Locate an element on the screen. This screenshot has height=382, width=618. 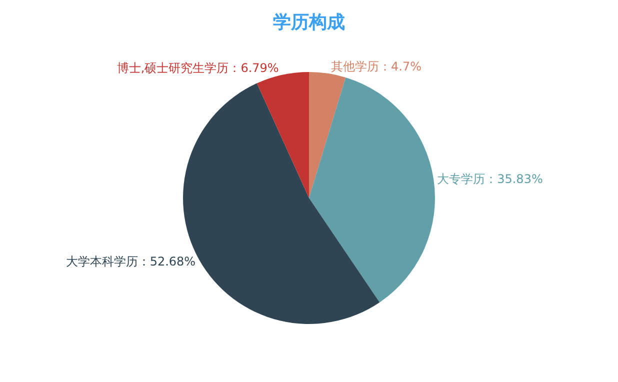
slice-label: 大学本科学历：52.68% is located at coordinates (131, 261).